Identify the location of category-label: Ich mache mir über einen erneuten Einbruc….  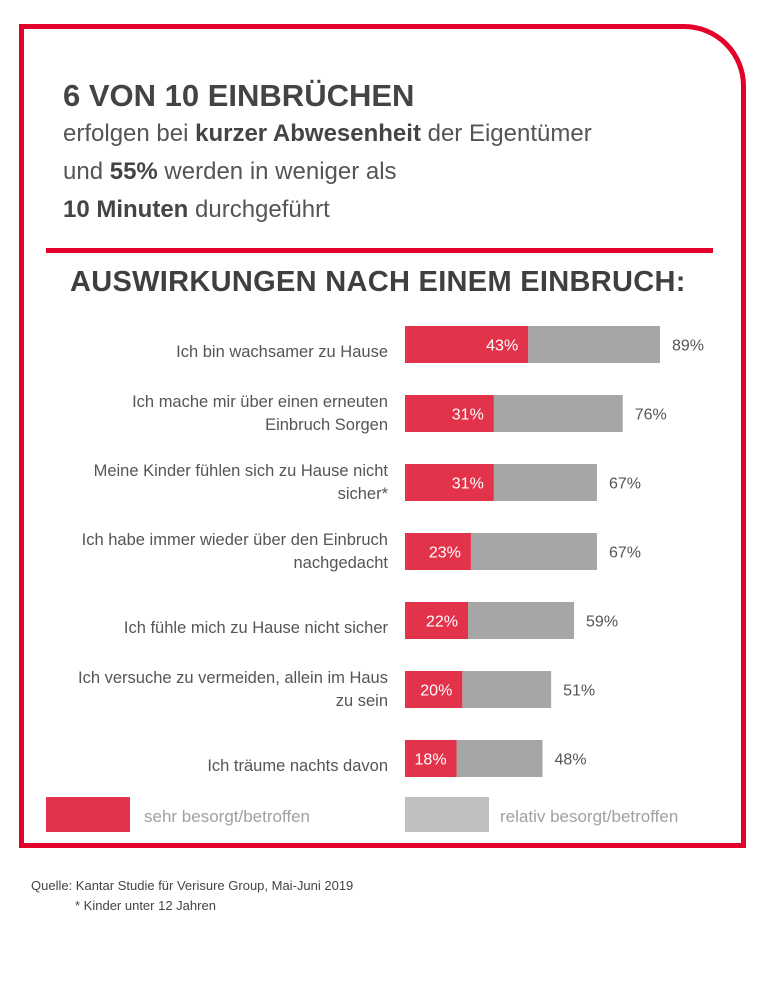
(260, 414).